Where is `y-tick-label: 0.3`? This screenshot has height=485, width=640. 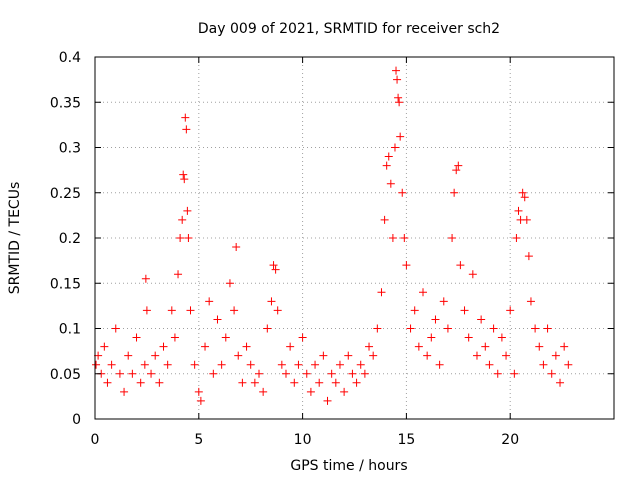 y-tick-label: 0.3 is located at coordinates (70, 149).